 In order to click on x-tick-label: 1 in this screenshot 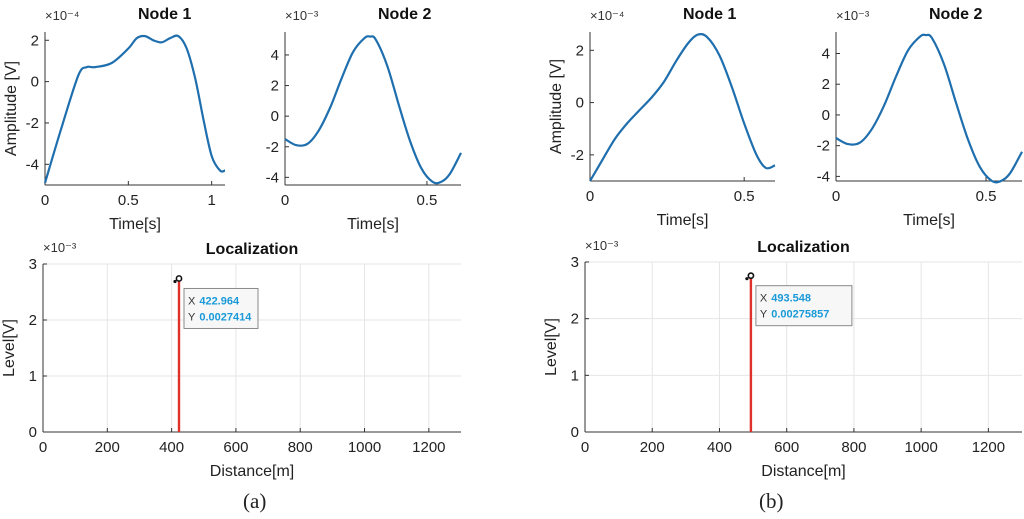, I will do `click(211, 200)`.